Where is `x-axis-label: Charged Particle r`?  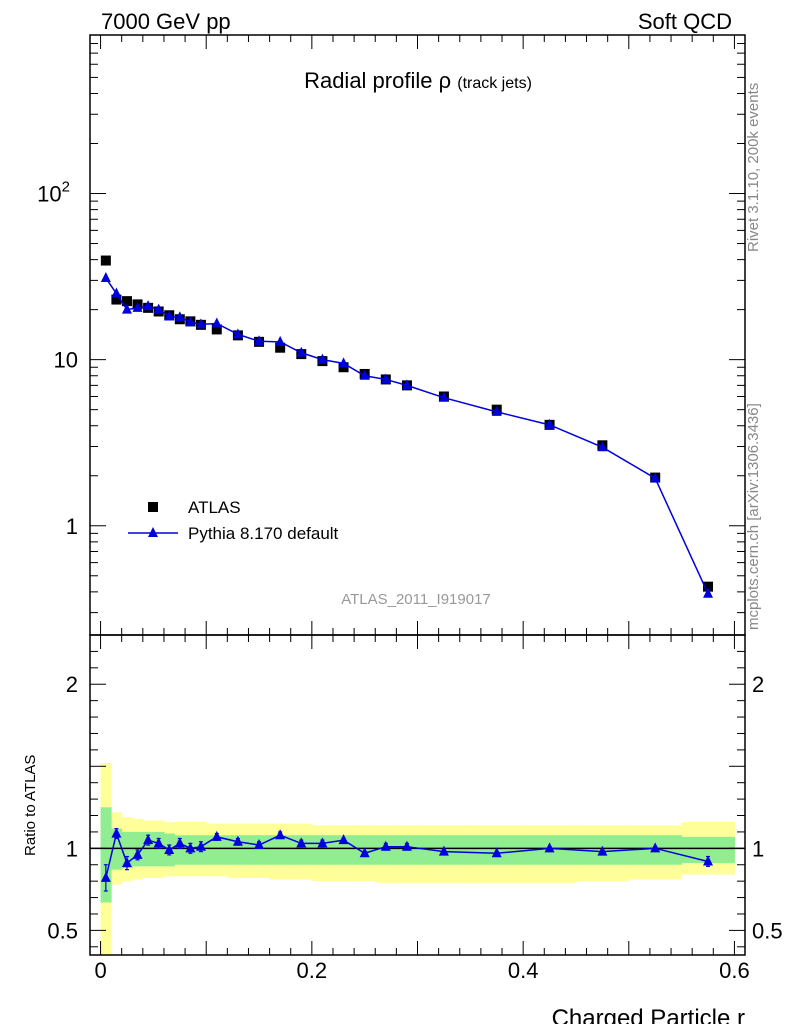 x-axis-label: Charged Particle r is located at coordinates (648, 1014).